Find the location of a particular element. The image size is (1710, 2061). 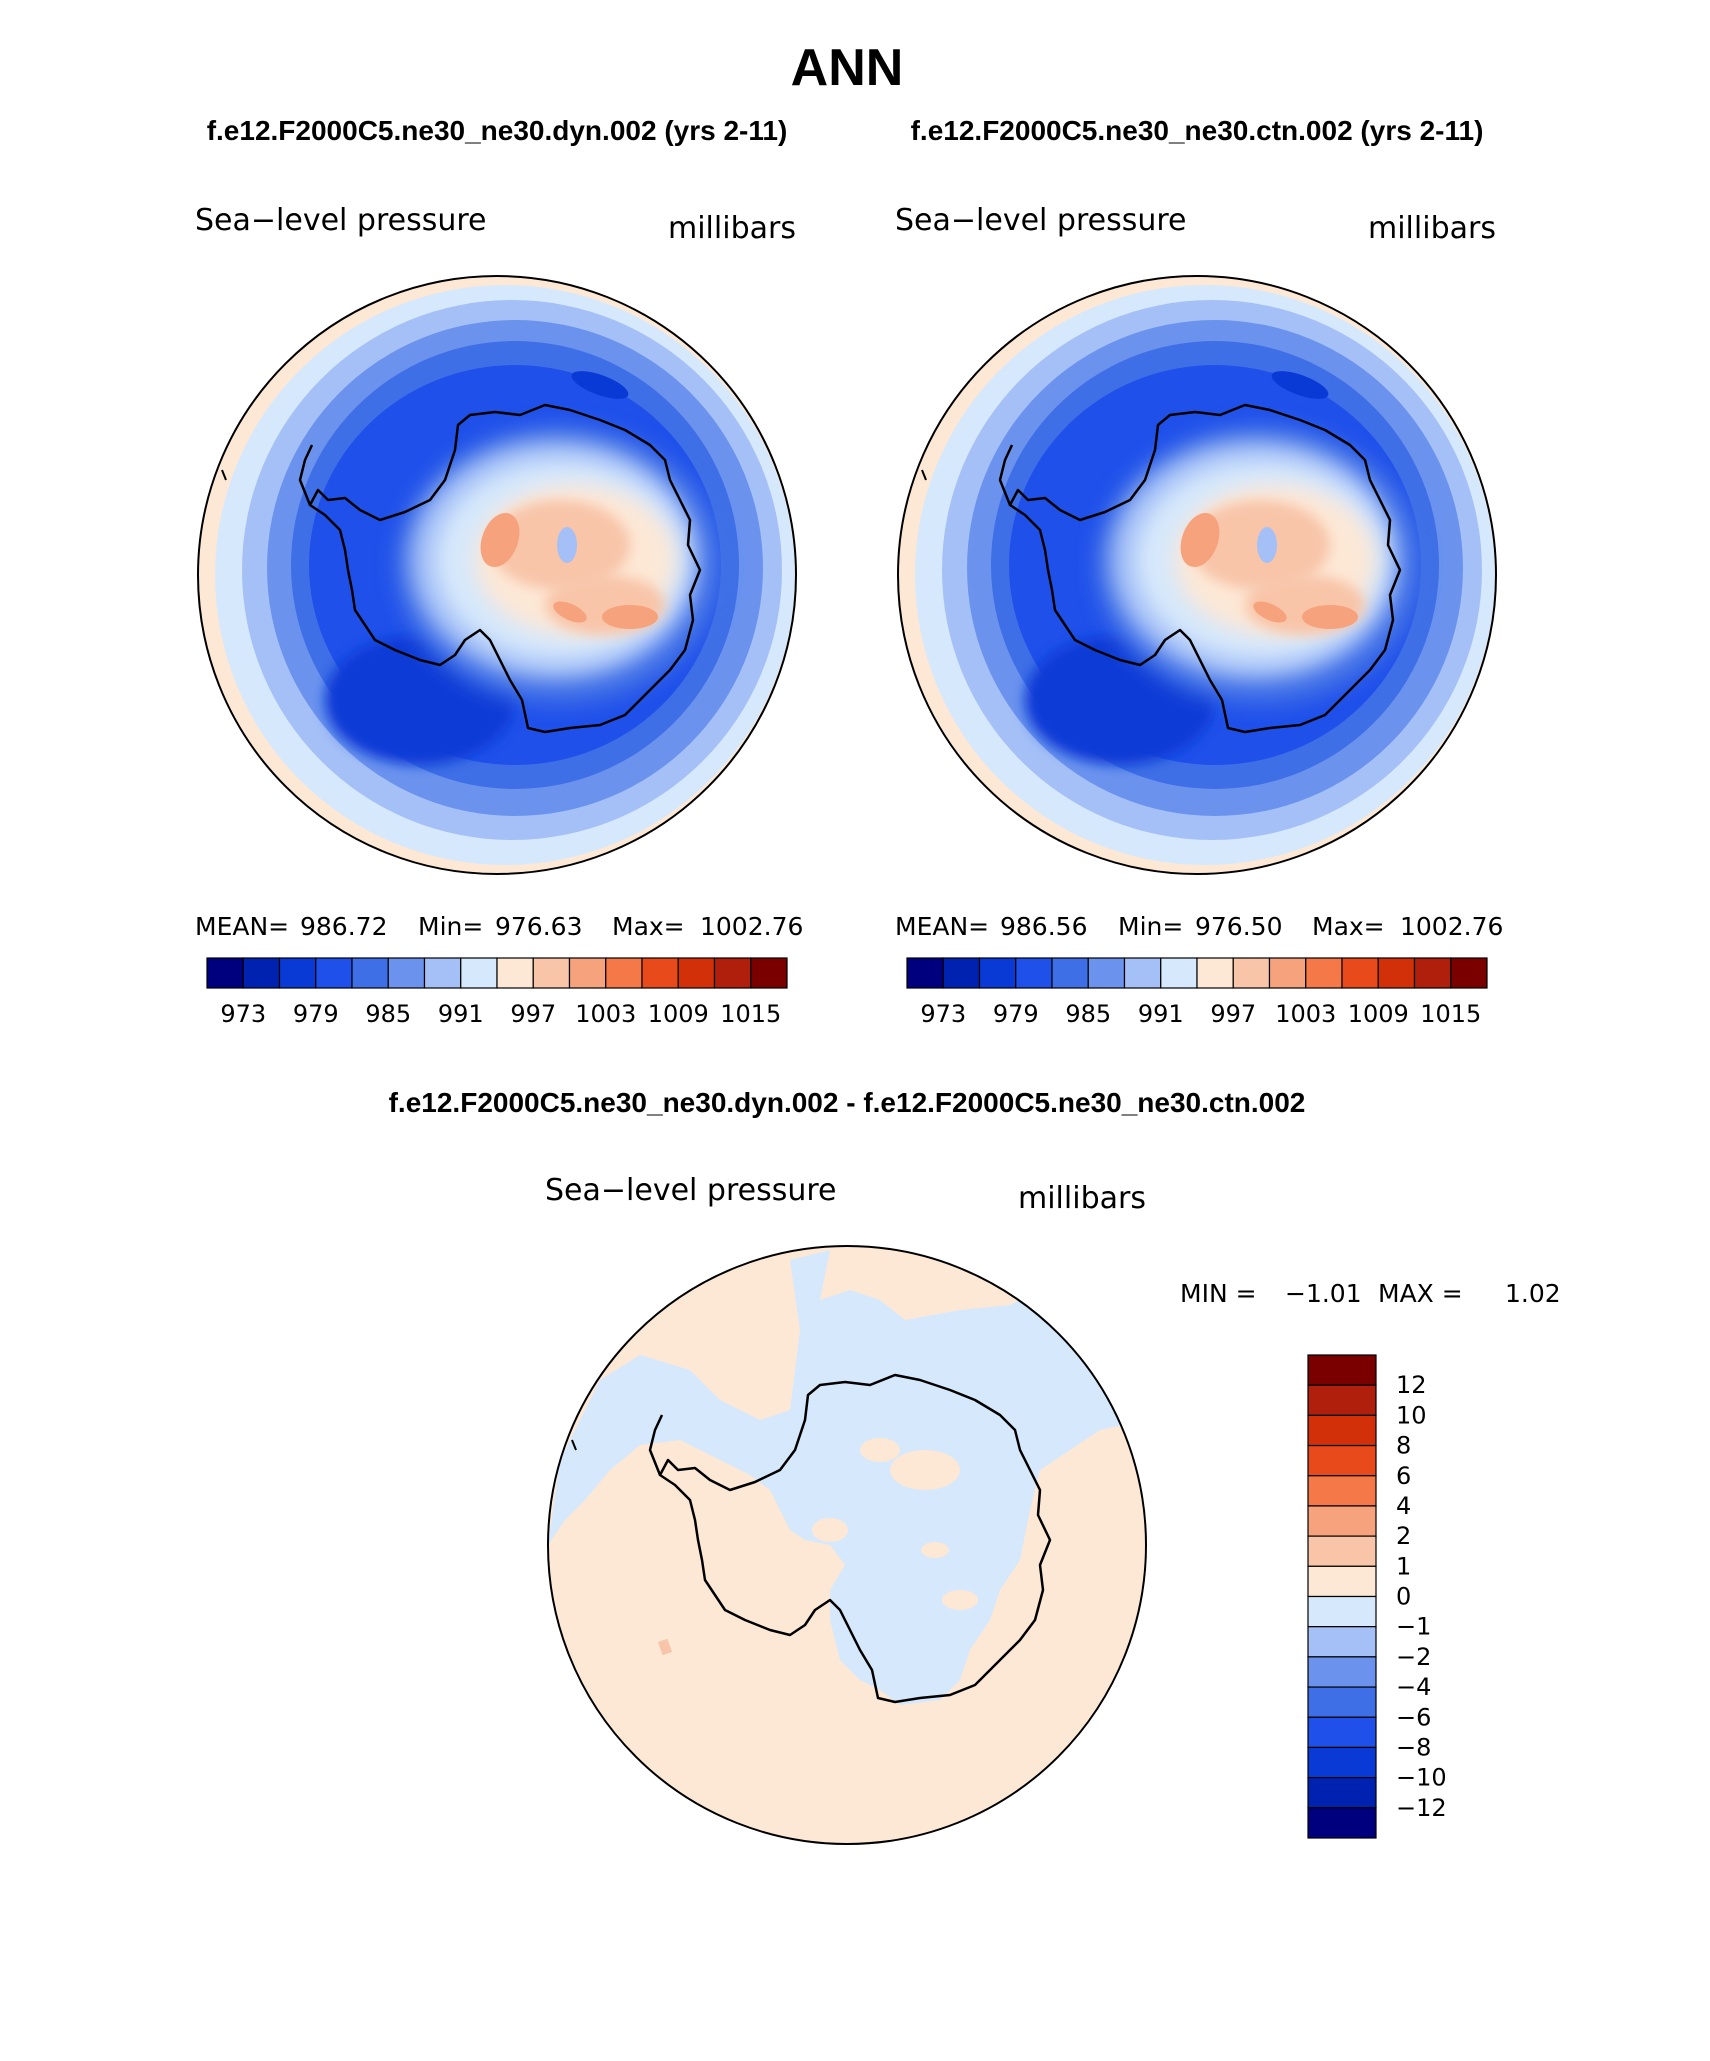

panel2-mean-label: MEAN= is located at coordinates (942, 926).